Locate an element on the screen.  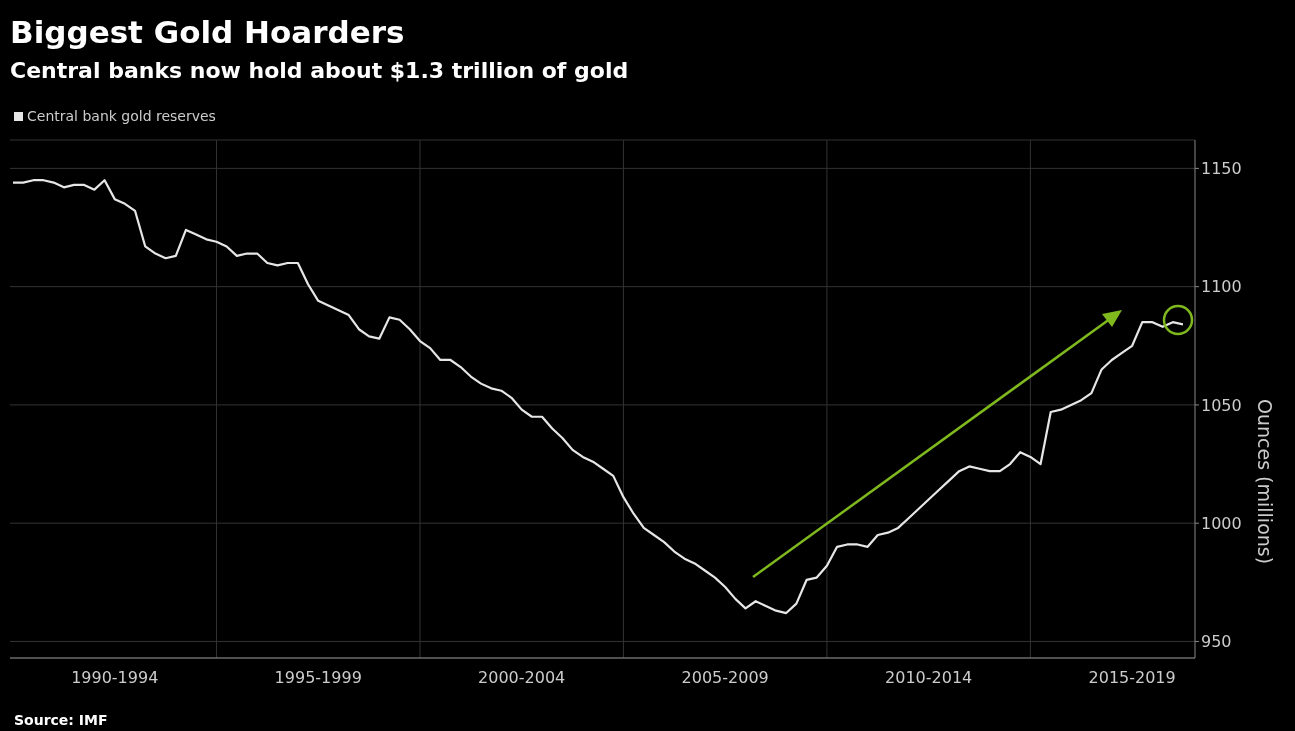
x-tick-label: 2015-2019 is located at coordinates (1132, 678).